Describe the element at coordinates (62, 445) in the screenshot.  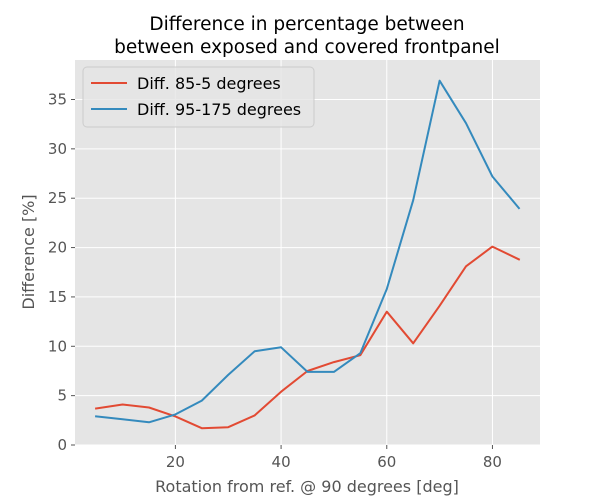
I see `y-tick-label: 0` at that location.